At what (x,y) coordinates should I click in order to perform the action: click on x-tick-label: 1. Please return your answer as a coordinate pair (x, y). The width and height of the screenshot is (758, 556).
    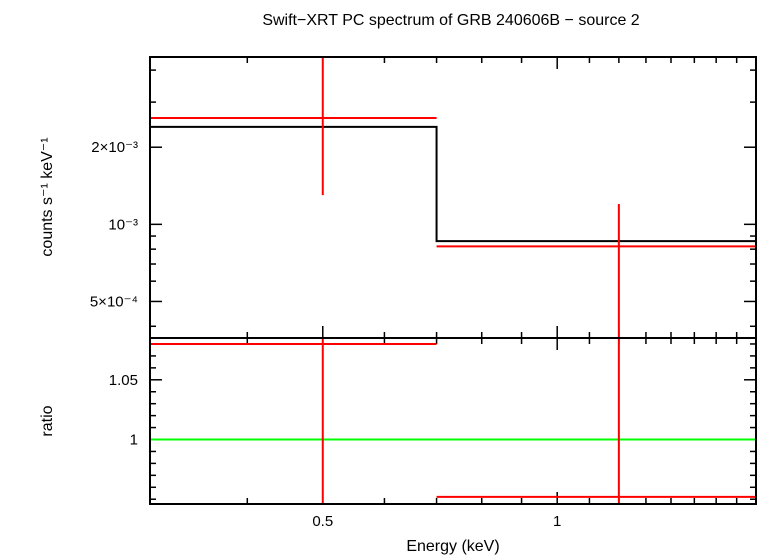
    Looking at the image, I should click on (557, 521).